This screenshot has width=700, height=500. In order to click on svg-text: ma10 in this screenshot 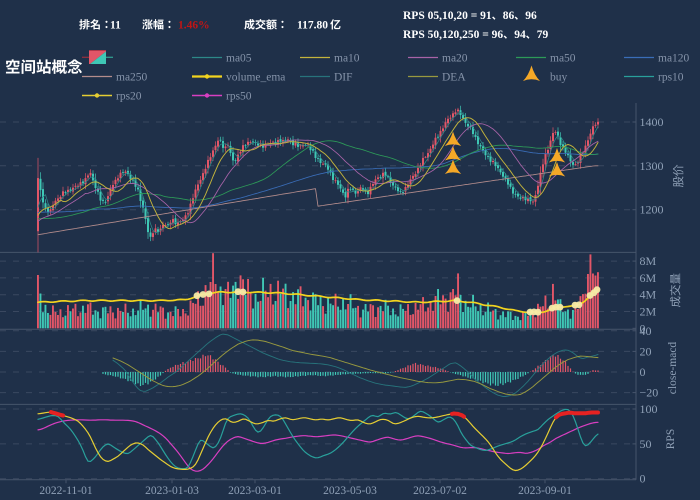, I will do `click(347, 59)`.